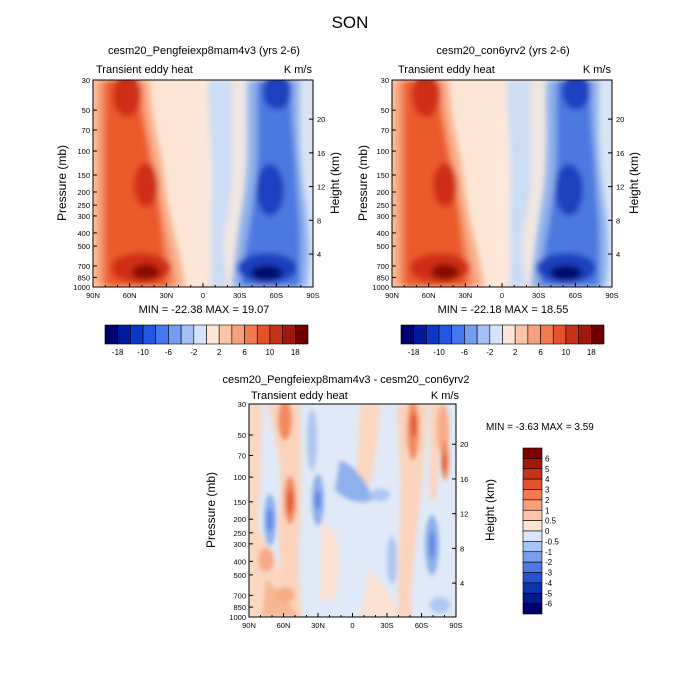  I want to click on panel-2-colorbar: -18 -10 -6 -2 2 6 10 18, so click(502, 340).